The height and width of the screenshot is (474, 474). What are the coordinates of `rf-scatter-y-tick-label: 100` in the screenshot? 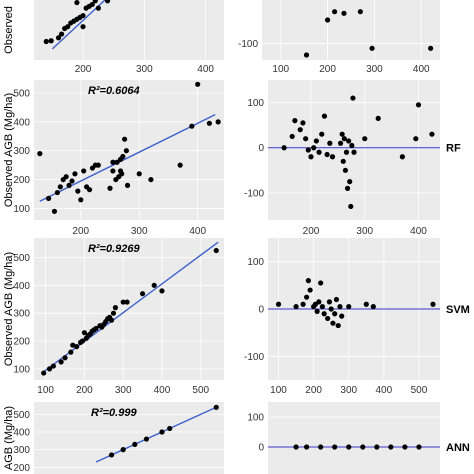 It's located at (21, 209).